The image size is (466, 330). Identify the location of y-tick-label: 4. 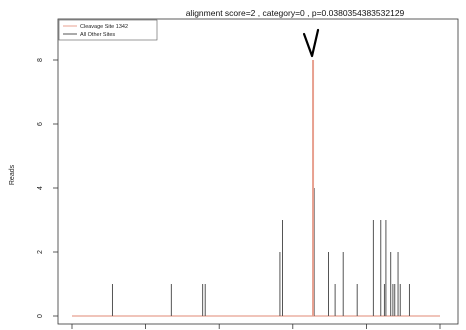
(40, 188).